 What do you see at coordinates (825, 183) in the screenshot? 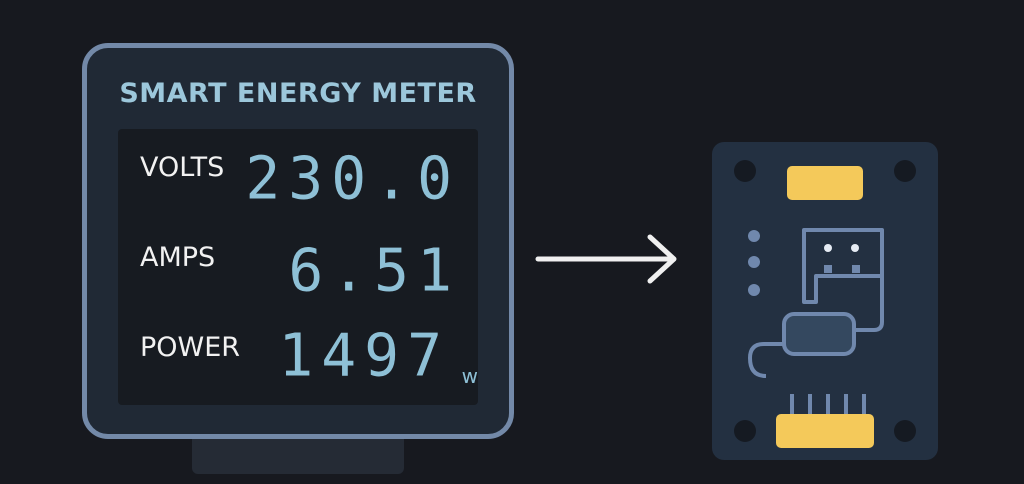
I see `top-connector` at bounding box center [825, 183].